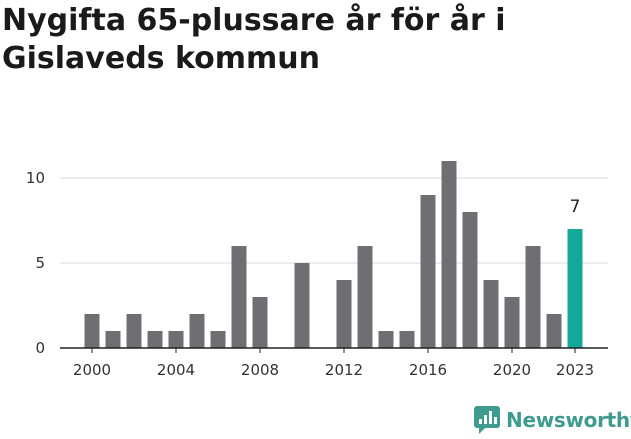  Describe the element at coordinates (470, 280) in the screenshot. I see `bar-2018` at that location.